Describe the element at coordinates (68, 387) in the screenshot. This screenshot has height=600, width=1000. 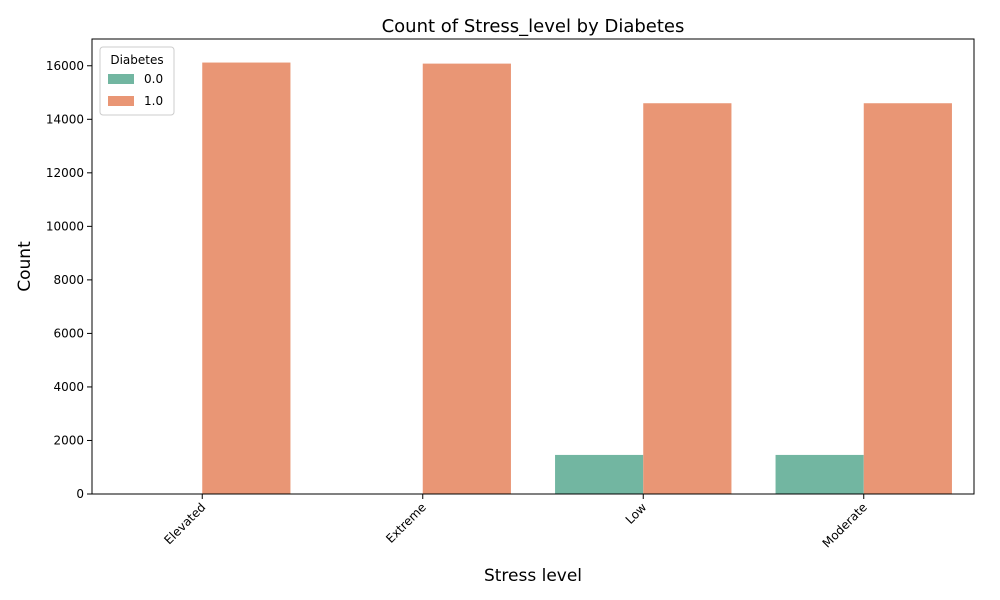
I see `y-tick-label: 4000` at that location.